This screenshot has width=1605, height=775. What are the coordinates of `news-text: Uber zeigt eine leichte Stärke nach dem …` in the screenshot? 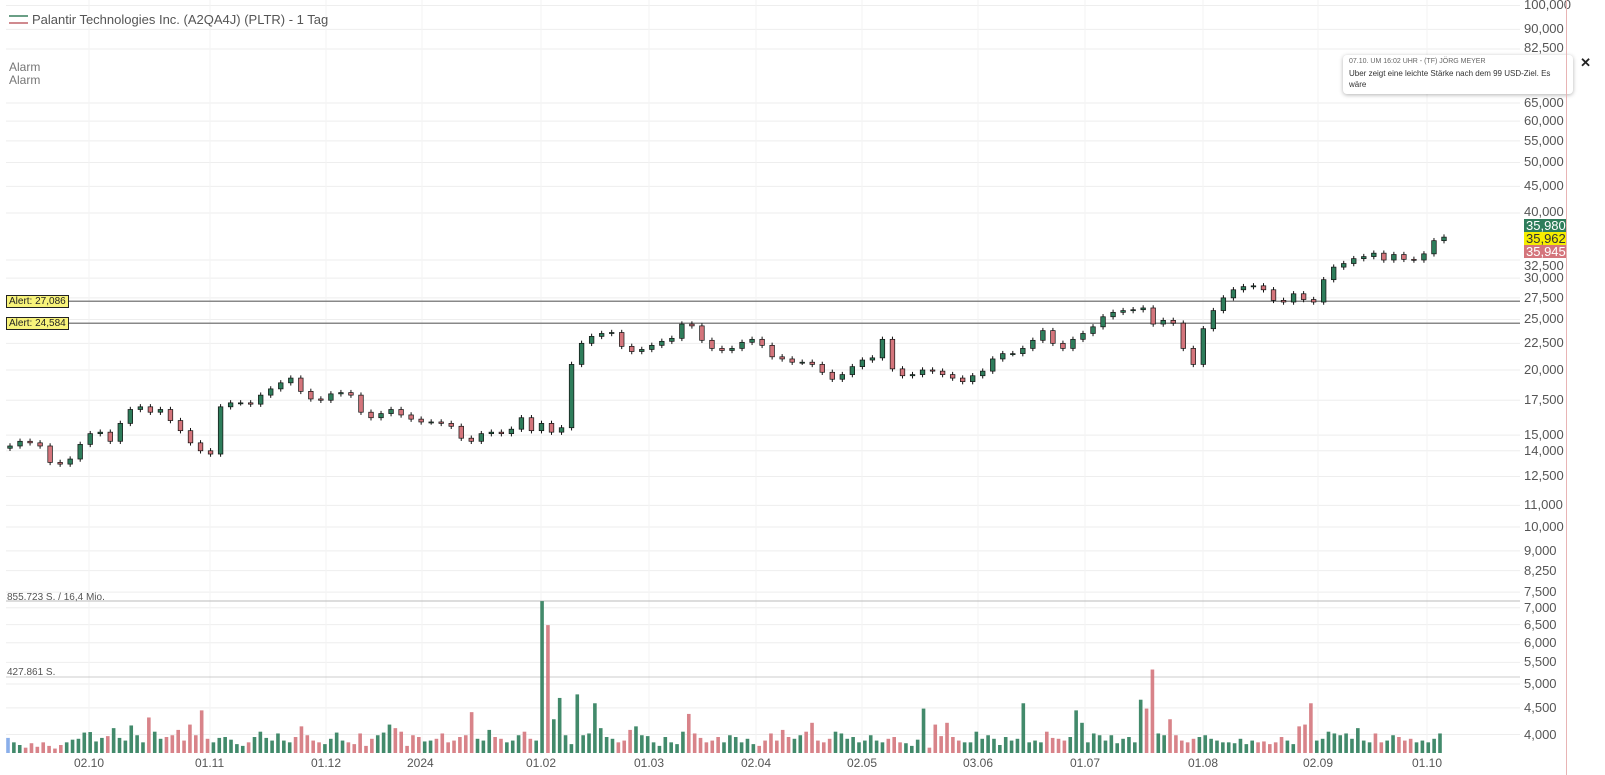 It's located at (1450, 79).